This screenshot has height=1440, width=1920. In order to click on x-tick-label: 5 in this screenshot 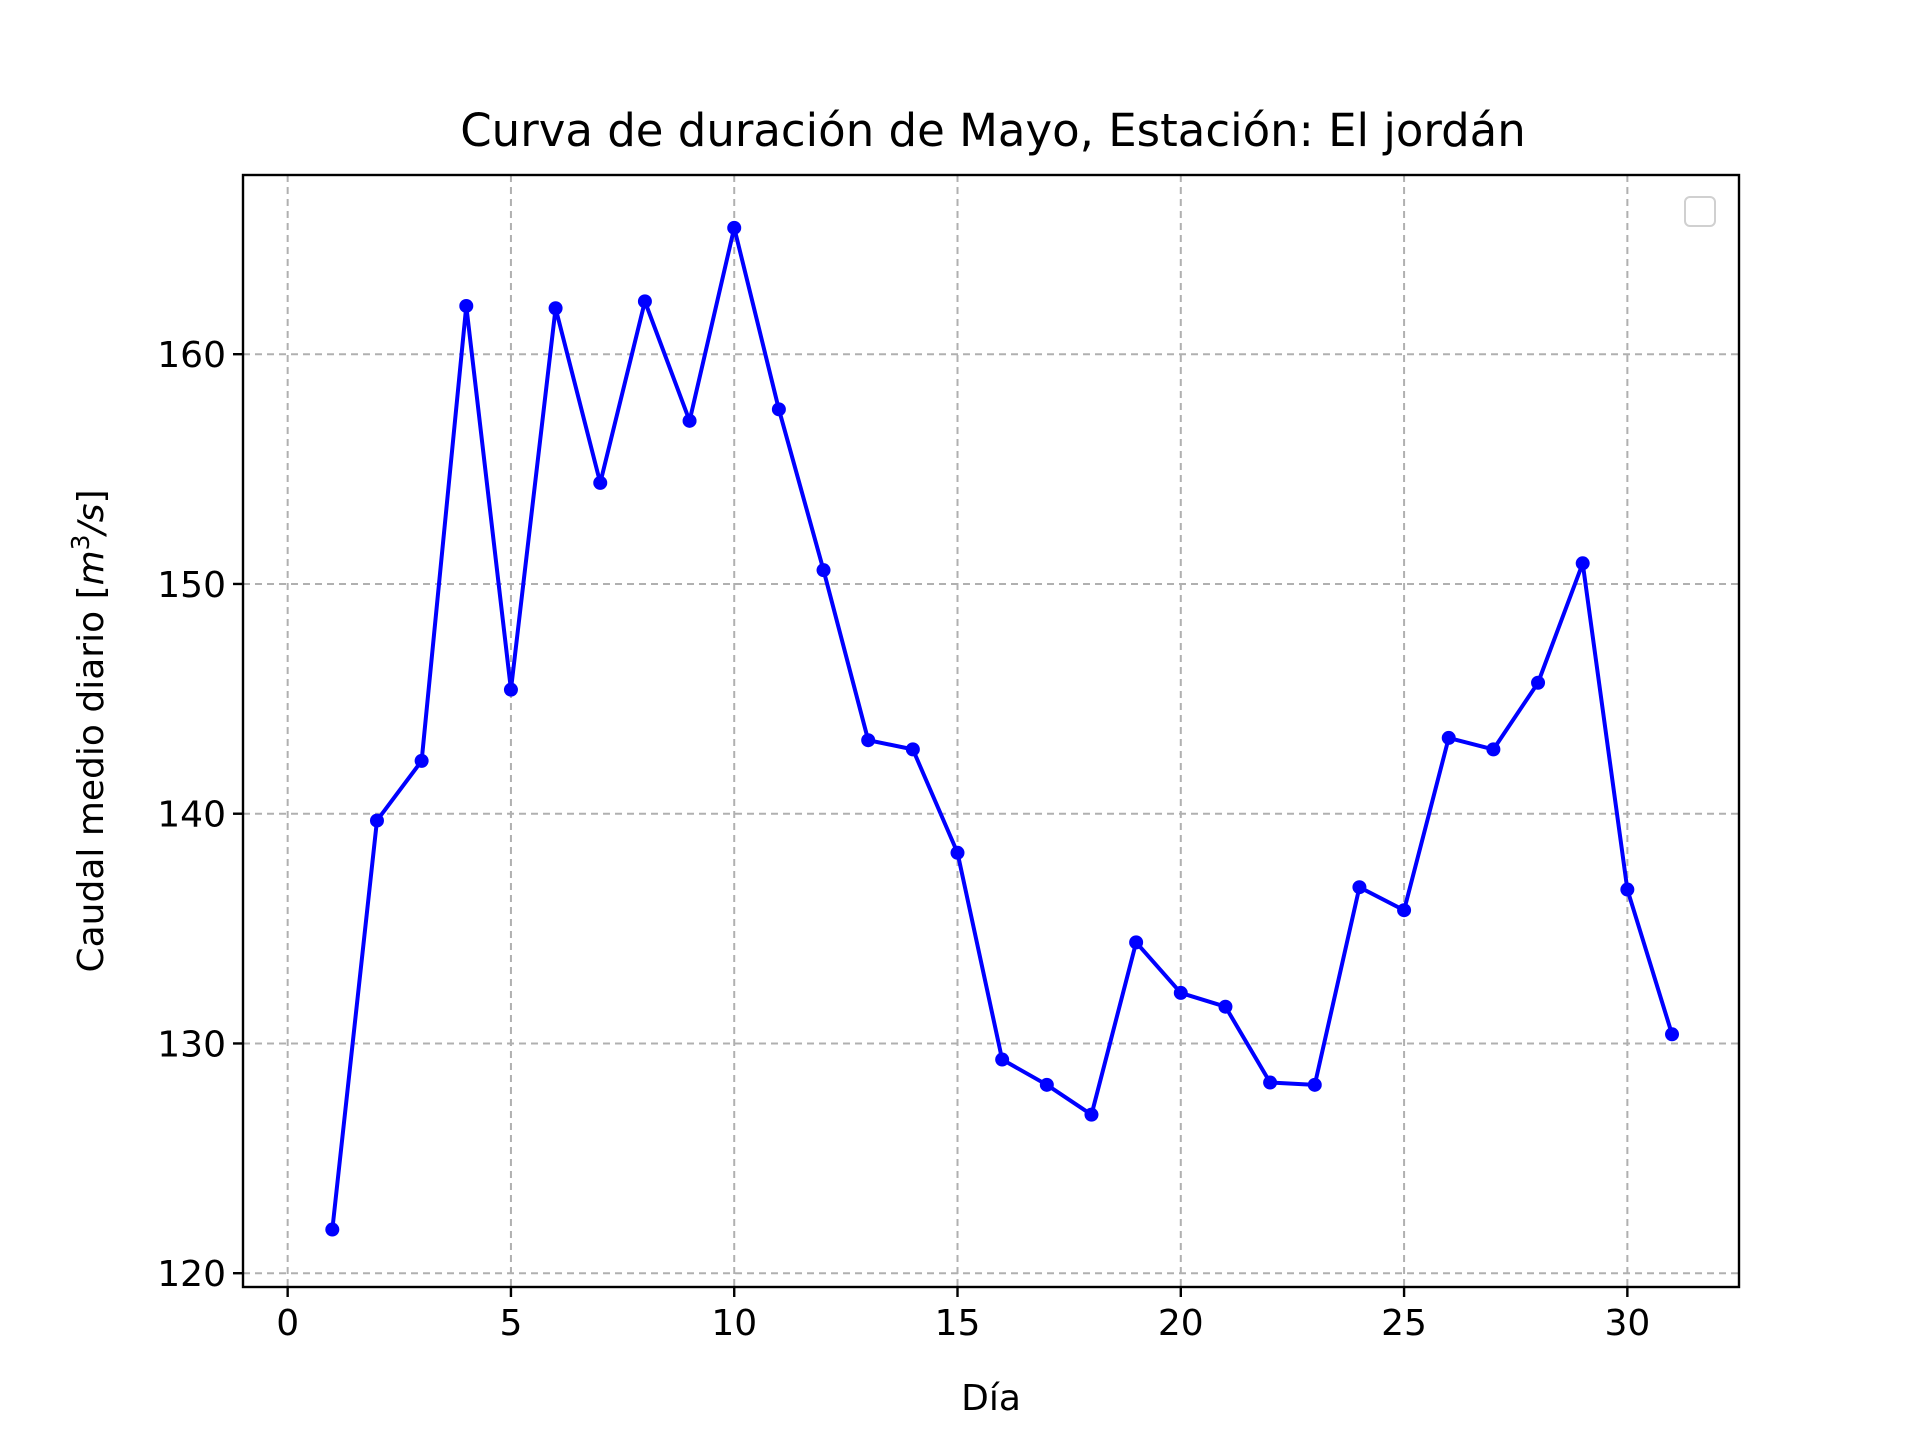, I will do `click(510, 1323)`.